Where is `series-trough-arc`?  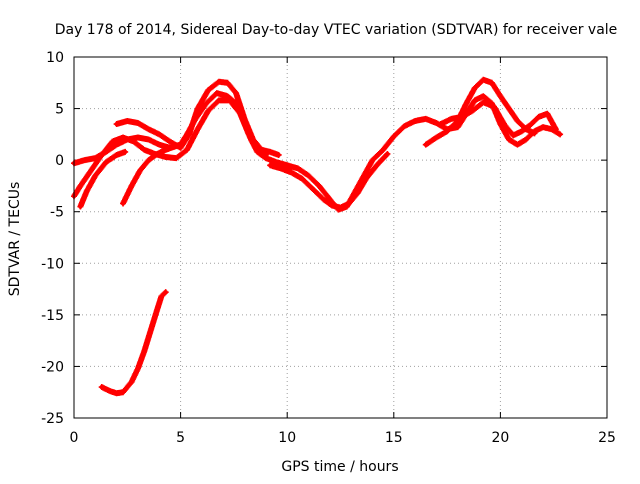 series-trough-arc is located at coordinates (329, 180).